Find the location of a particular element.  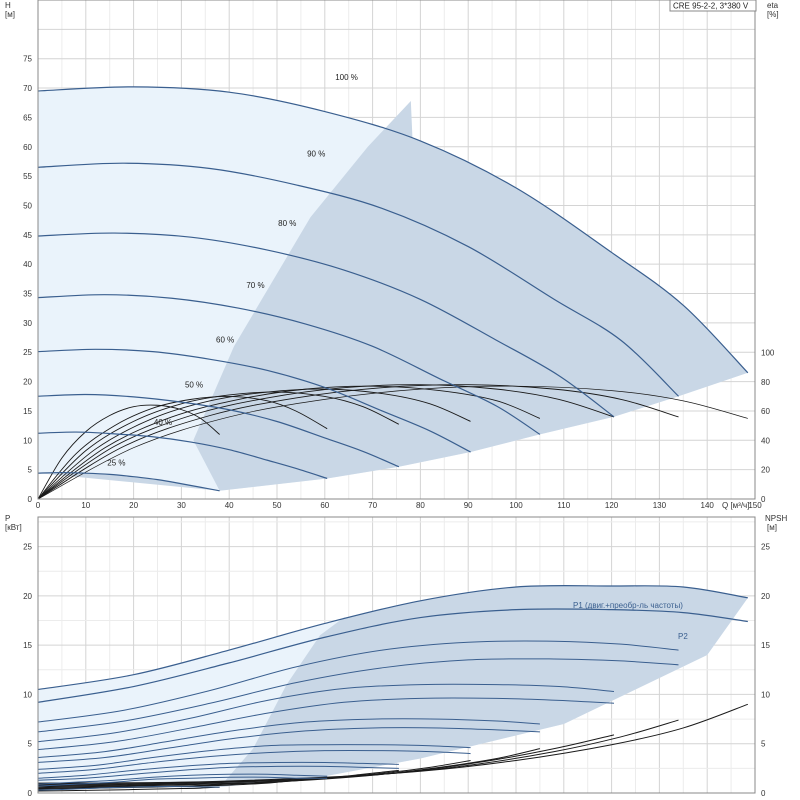

y-tick-label: 40 is located at coordinates (27, 264).